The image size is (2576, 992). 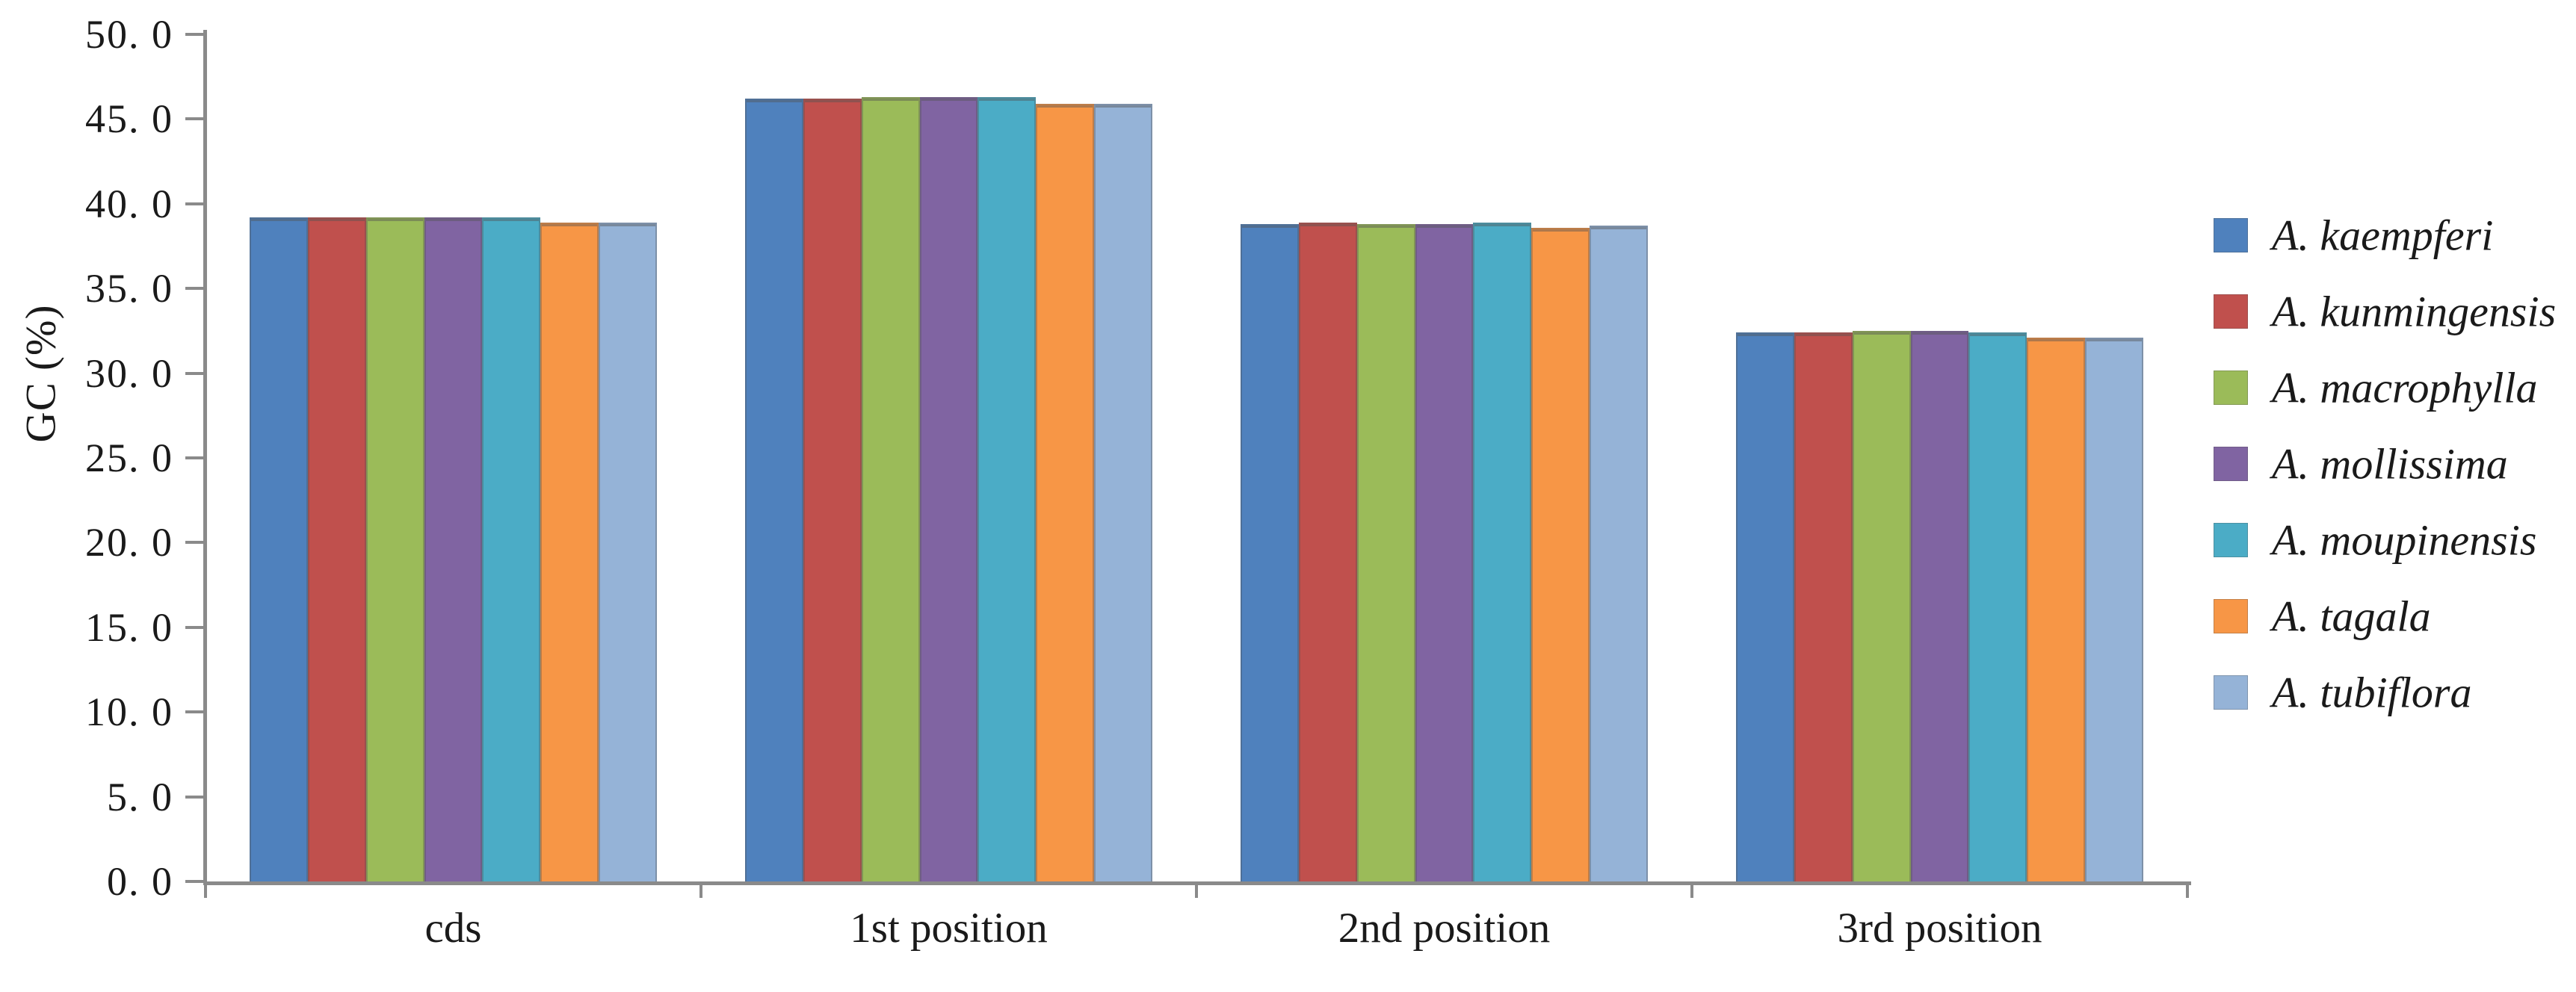 What do you see at coordinates (628, 551) in the screenshot?
I see `bar-a-tubiflora-cds` at bounding box center [628, 551].